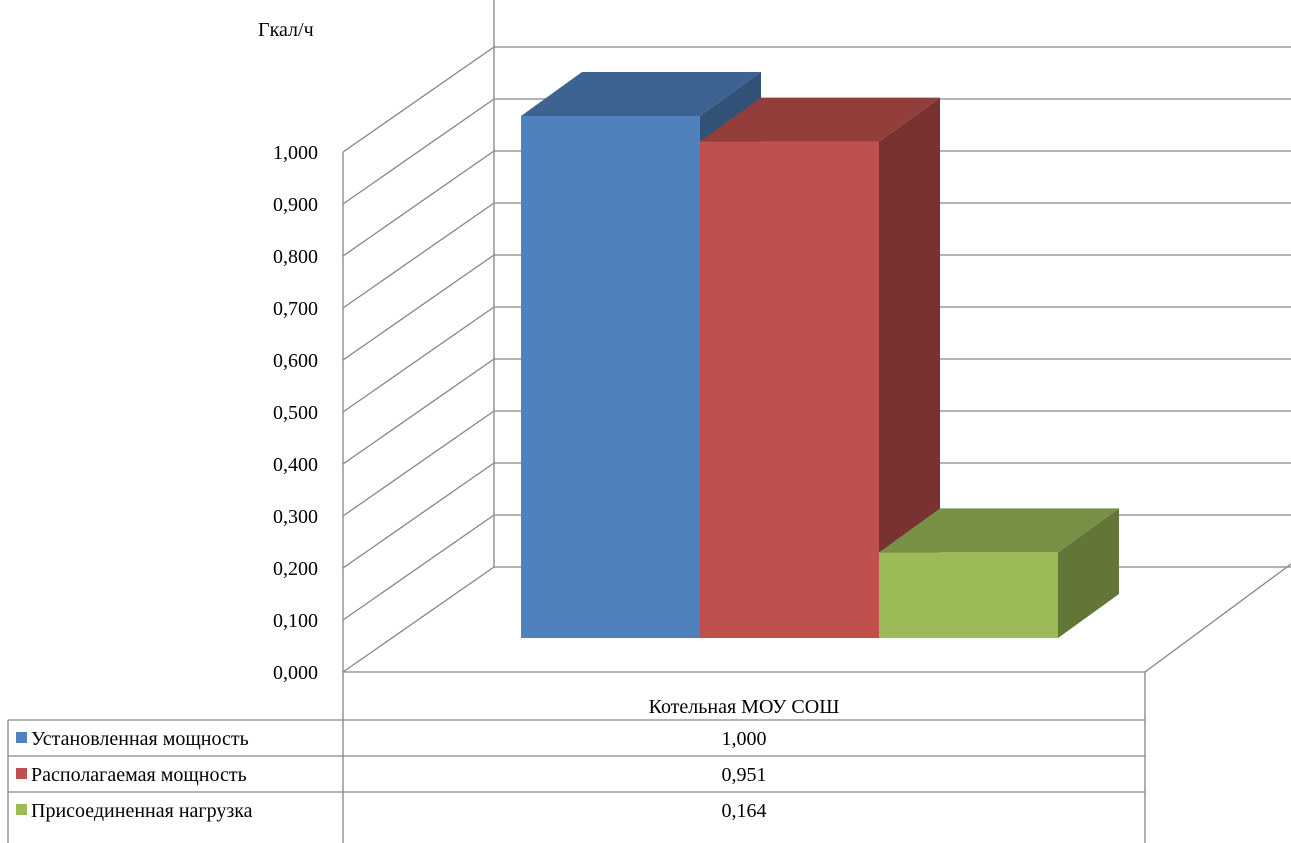 Image resolution: width=1291 pixels, height=843 pixels. What do you see at coordinates (744, 739) in the screenshot?
I see `data-table-value: 1,000` at bounding box center [744, 739].